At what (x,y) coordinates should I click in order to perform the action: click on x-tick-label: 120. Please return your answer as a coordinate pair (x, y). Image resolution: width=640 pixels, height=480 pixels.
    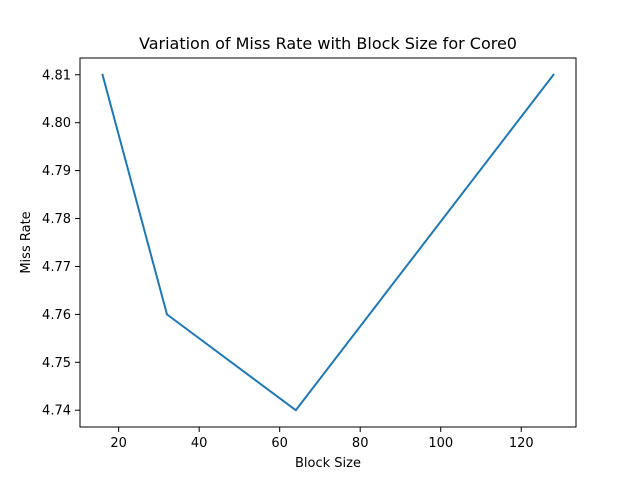
    Looking at the image, I should click on (521, 443).